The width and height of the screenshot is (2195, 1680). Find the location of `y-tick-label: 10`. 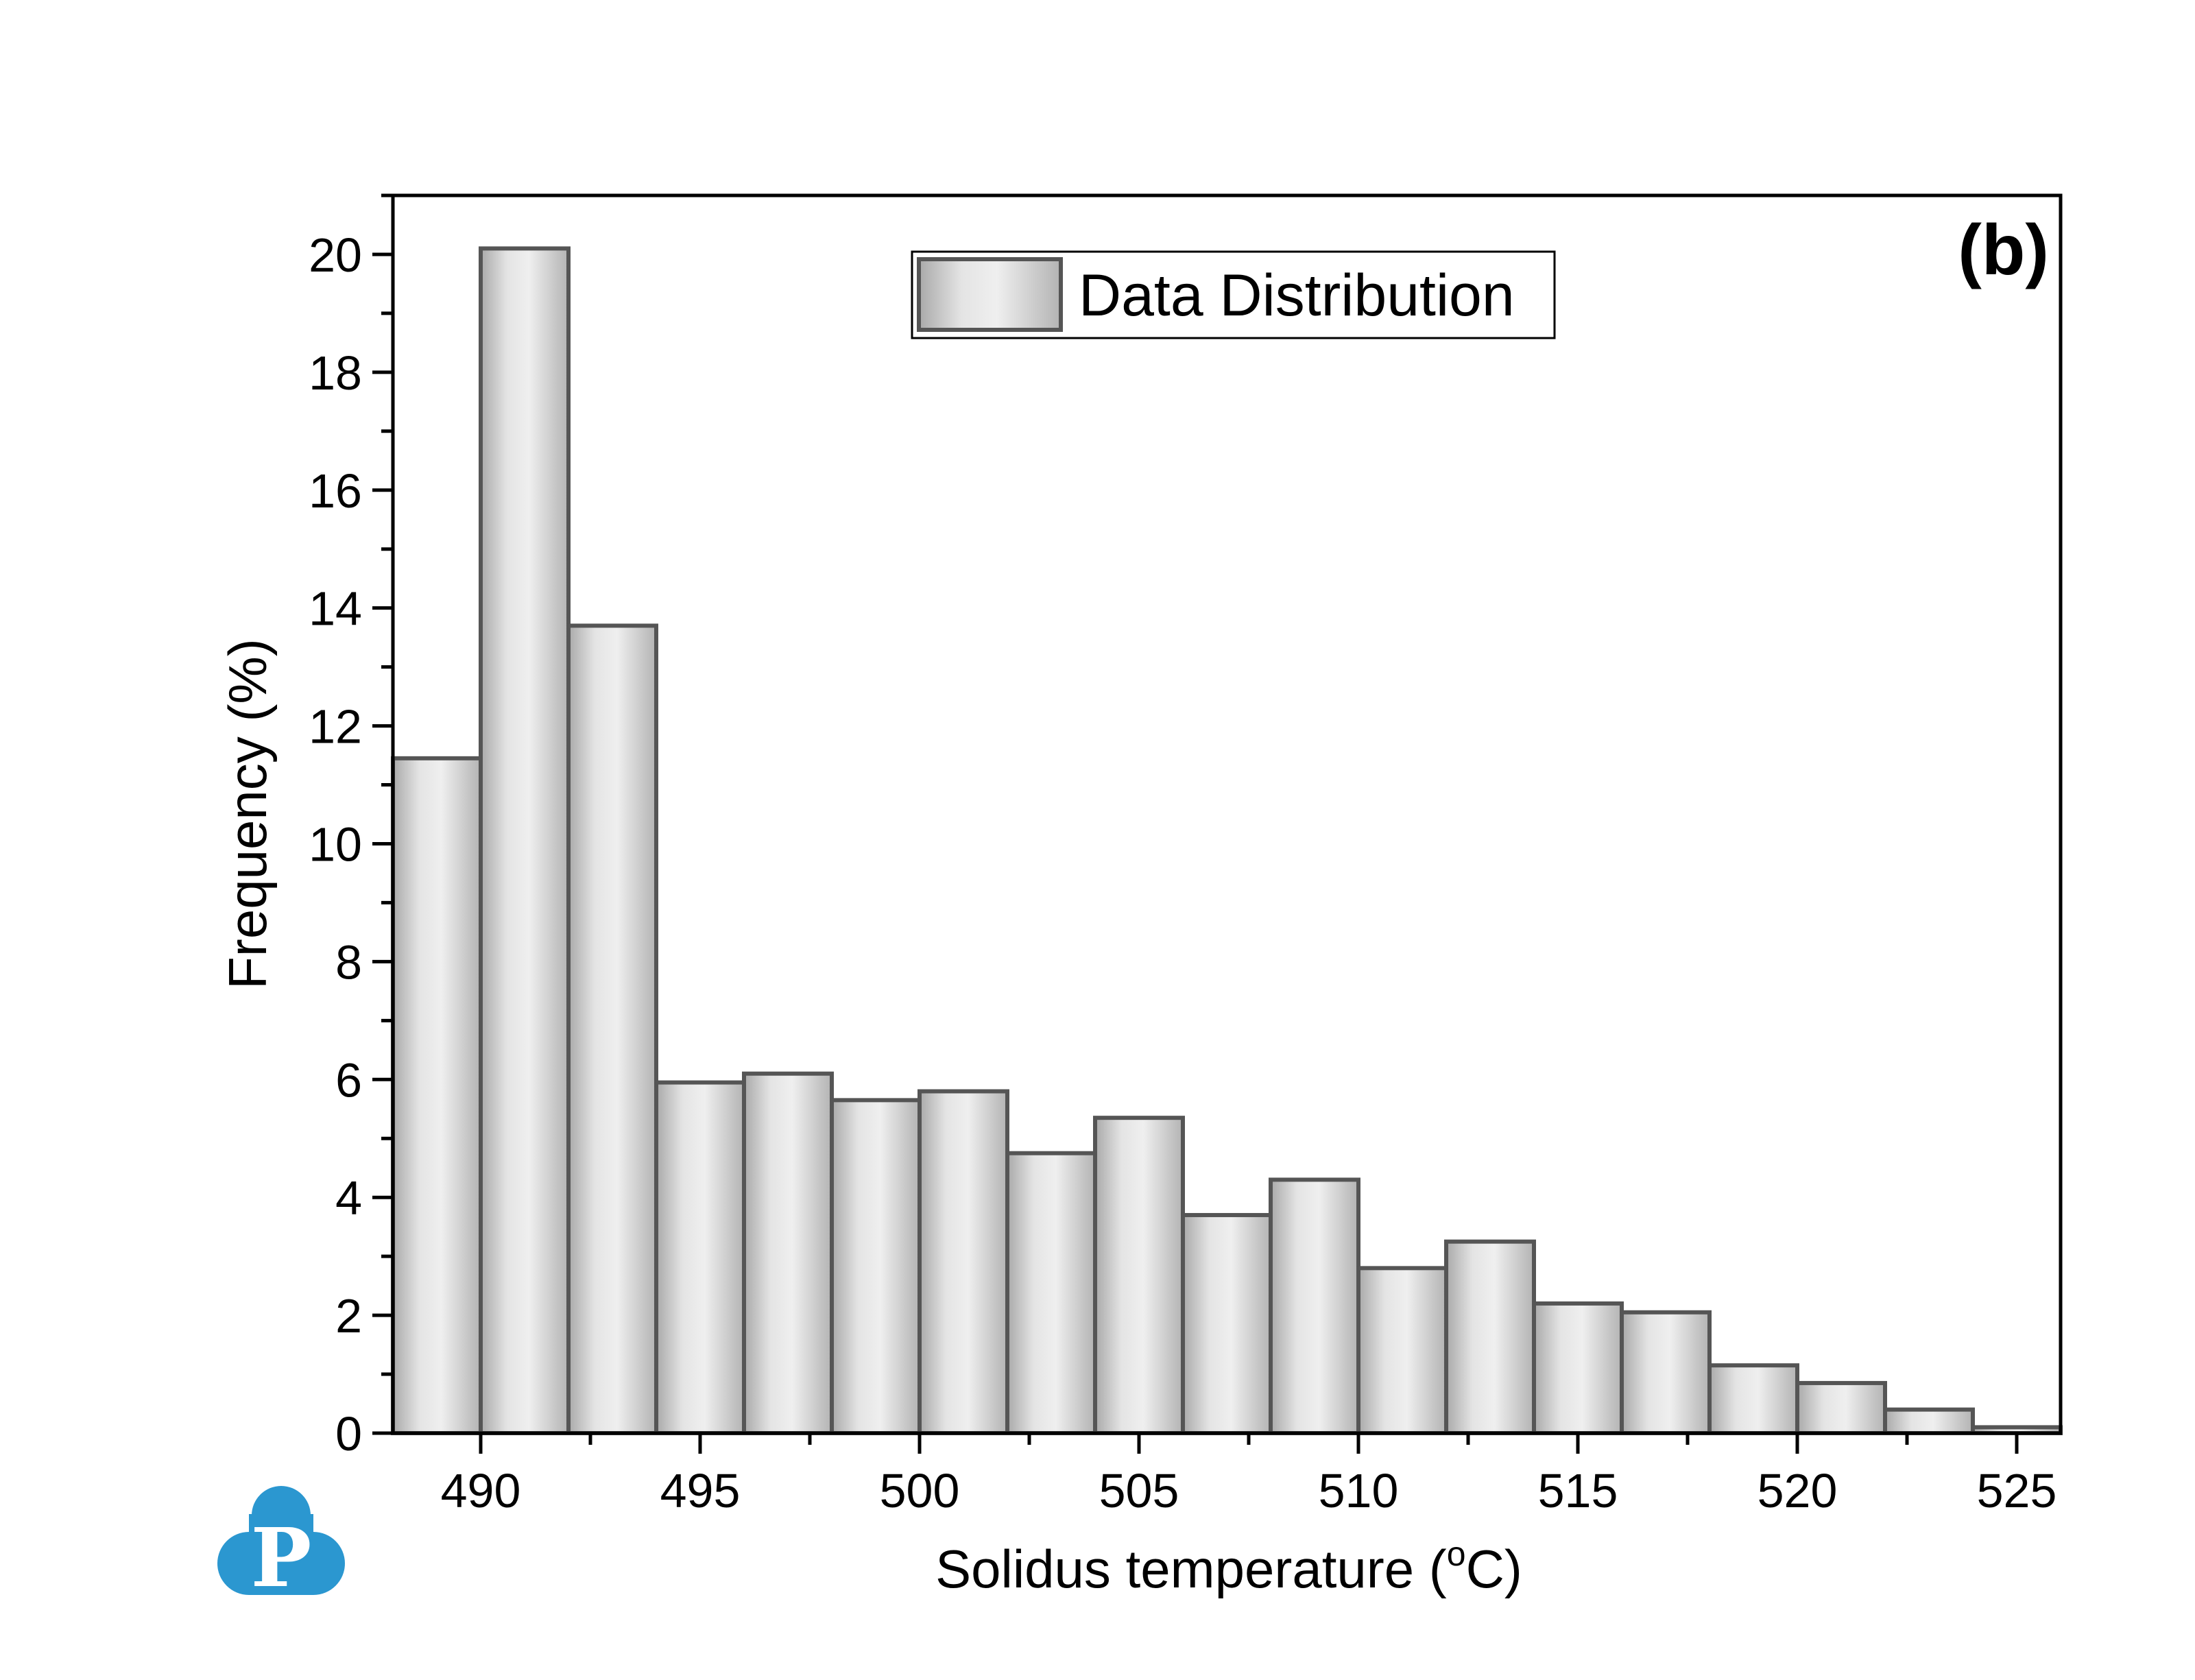

y-tick-label: 10 is located at coordinates (335, 844).